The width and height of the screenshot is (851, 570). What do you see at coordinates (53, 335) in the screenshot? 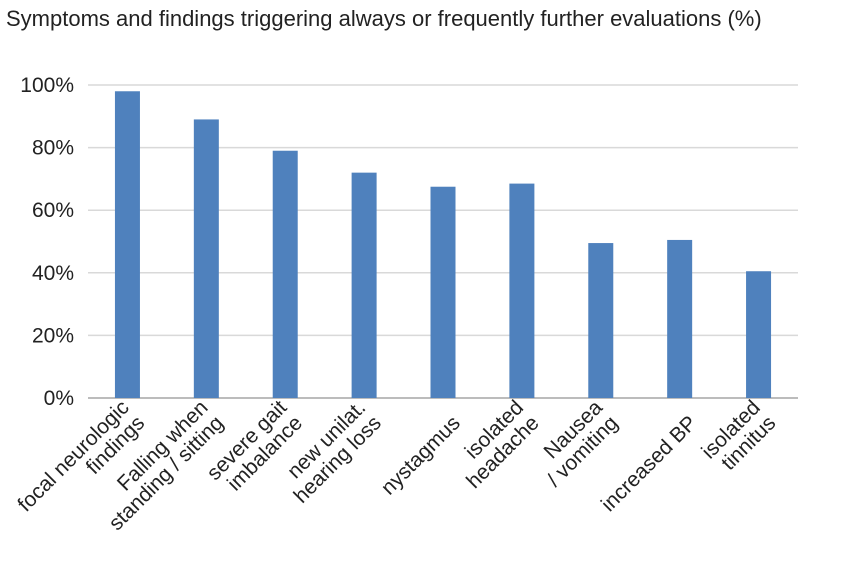
I see `y-tick-label: 20%` at bounding box center [53, 335].